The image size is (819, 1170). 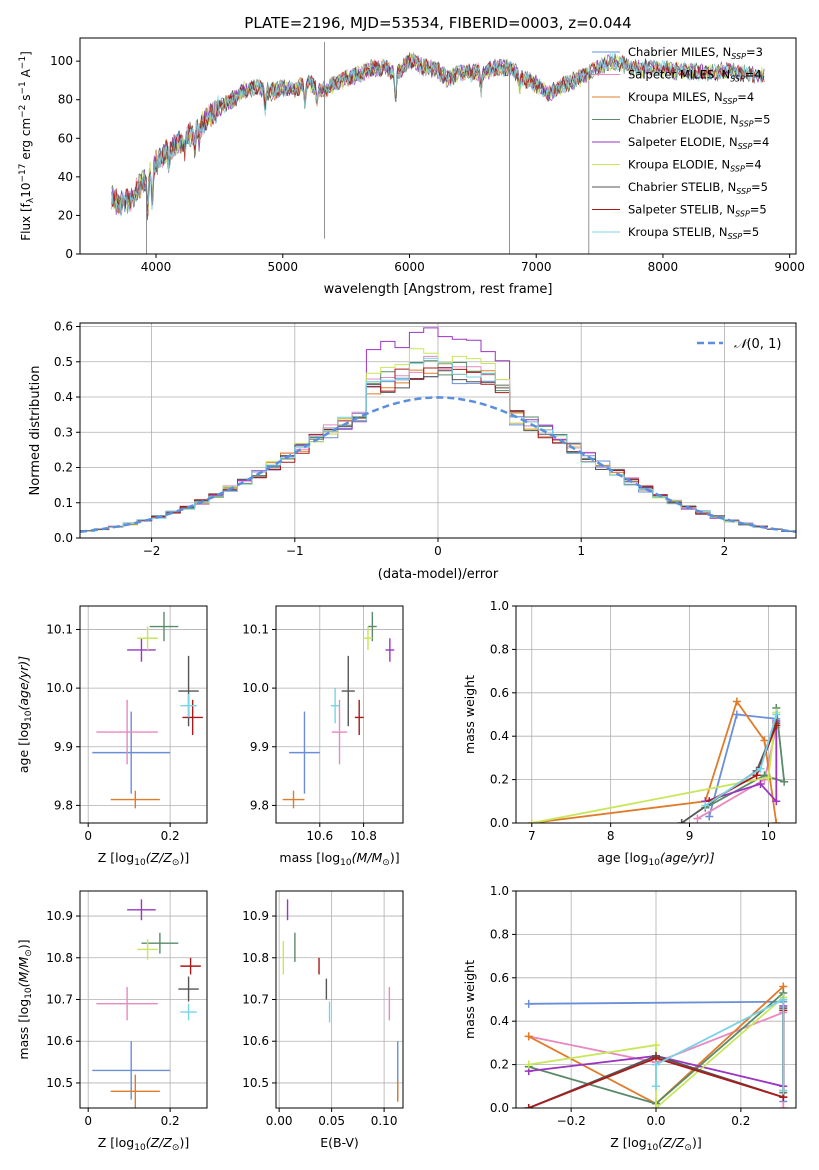 What do you see at coordinates (679, 52) in the screenshot?
I see `legend-series-name: Chabrier MILES, N` at bounding box center [679, 52].